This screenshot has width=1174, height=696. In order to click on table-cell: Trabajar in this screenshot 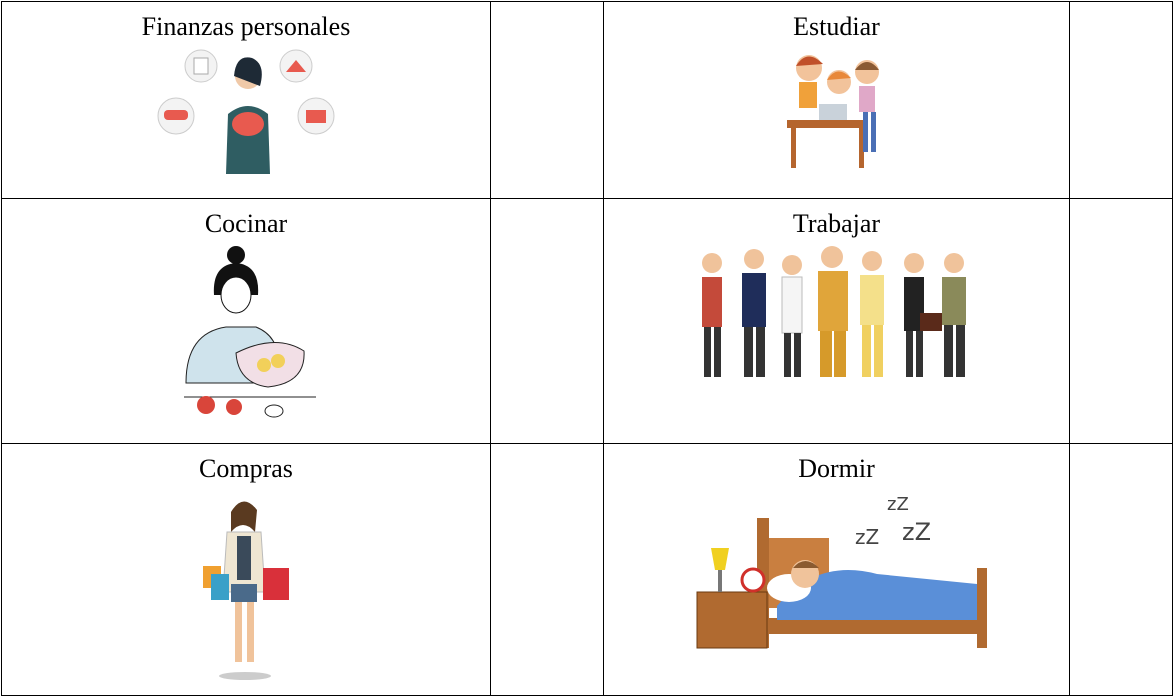, I will do `click(836, 321)`.